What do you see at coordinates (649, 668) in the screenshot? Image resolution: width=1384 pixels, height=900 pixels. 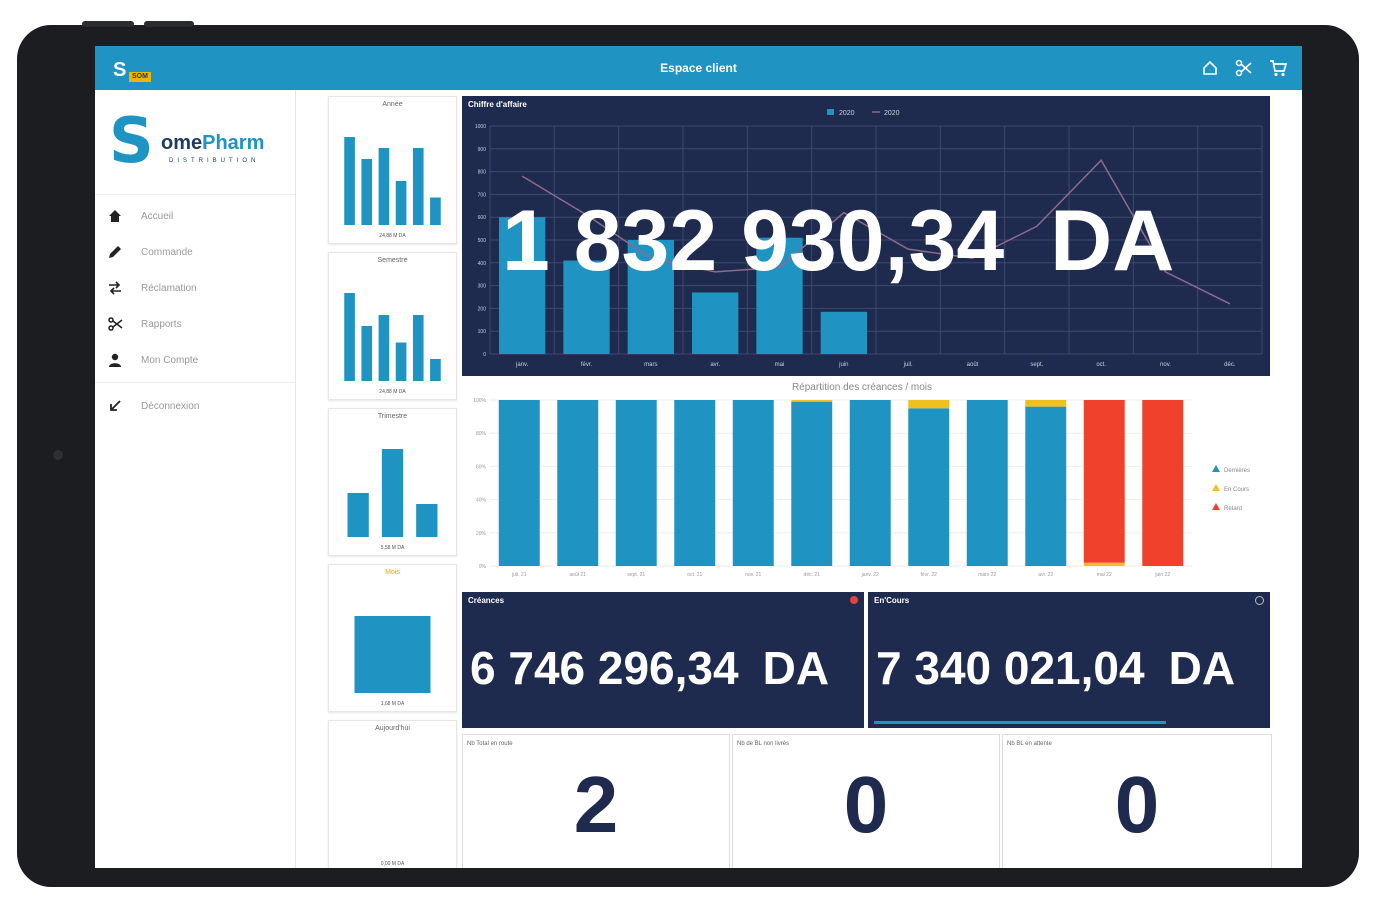 I see `creances-value: 6 746 296,34 DA` at bounding box center [649, 668].